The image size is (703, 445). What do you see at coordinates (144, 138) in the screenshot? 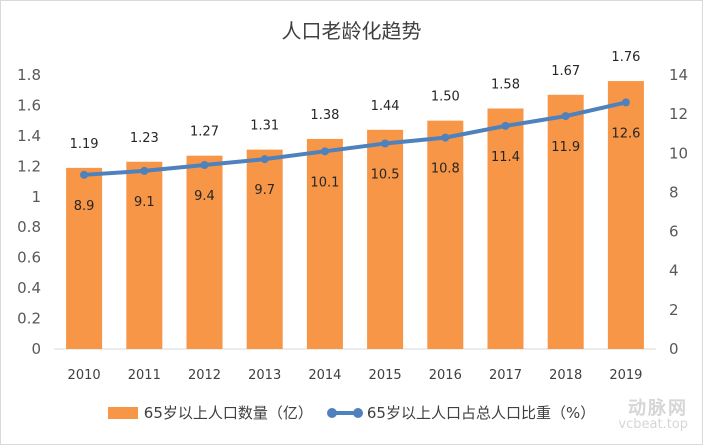
I see `bar-data-label: 1.23` at bounding box center [144, 138].